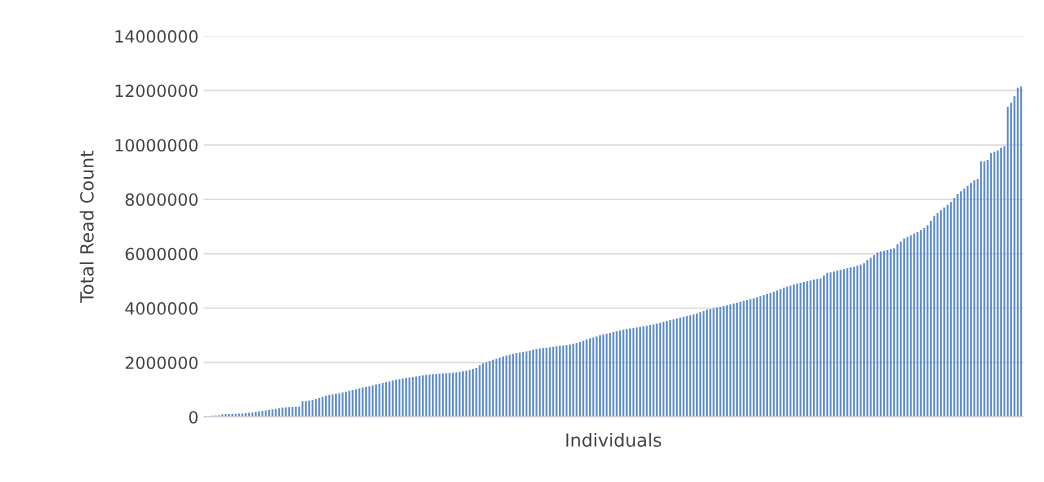 This screenshot has height=482, width=1044. What do you see at coordinates (193, 417) in the screenshot?
I see `y-tick-label: 0` at bounding box center [193, 417].